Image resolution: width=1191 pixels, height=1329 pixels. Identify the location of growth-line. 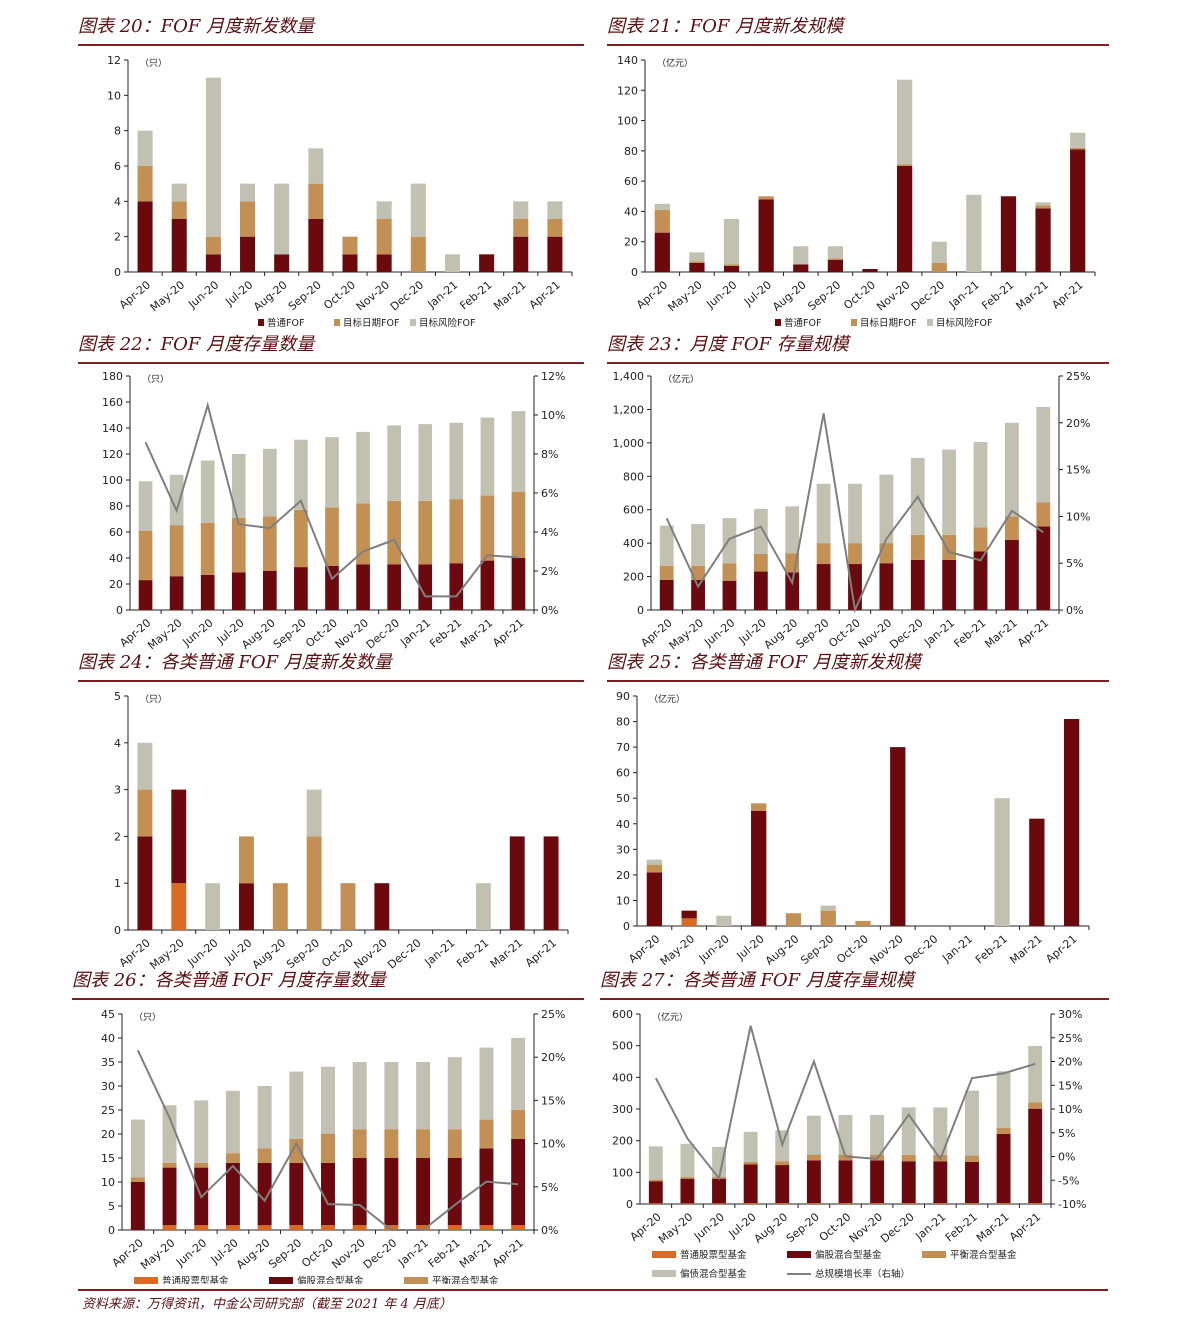
(331, 499).